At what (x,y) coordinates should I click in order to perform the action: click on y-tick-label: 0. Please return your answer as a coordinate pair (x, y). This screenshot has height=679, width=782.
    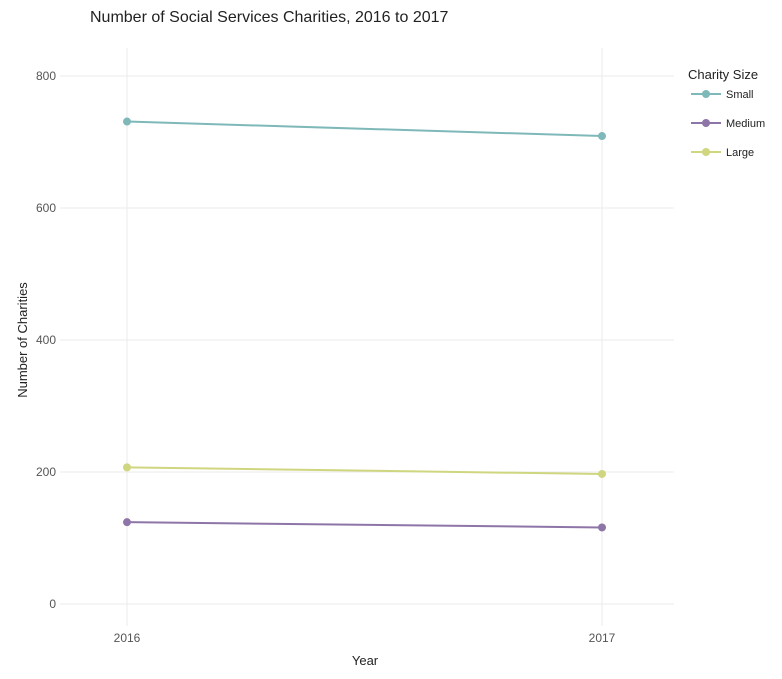
    Looking at the image, I should click on (52, 604).